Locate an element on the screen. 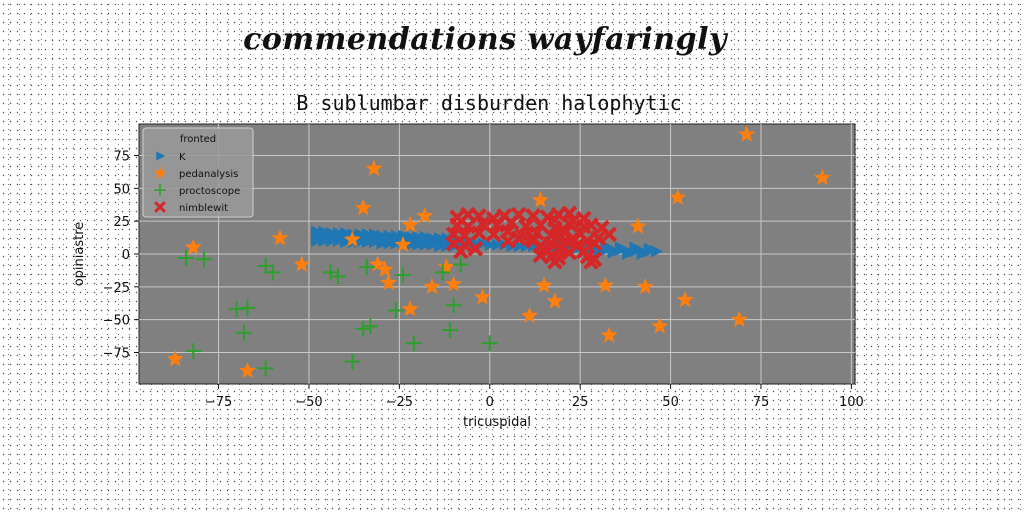 The height and width of the screenshot is (512, 1024). series-proctoscope is located at coordinates (338, 313).